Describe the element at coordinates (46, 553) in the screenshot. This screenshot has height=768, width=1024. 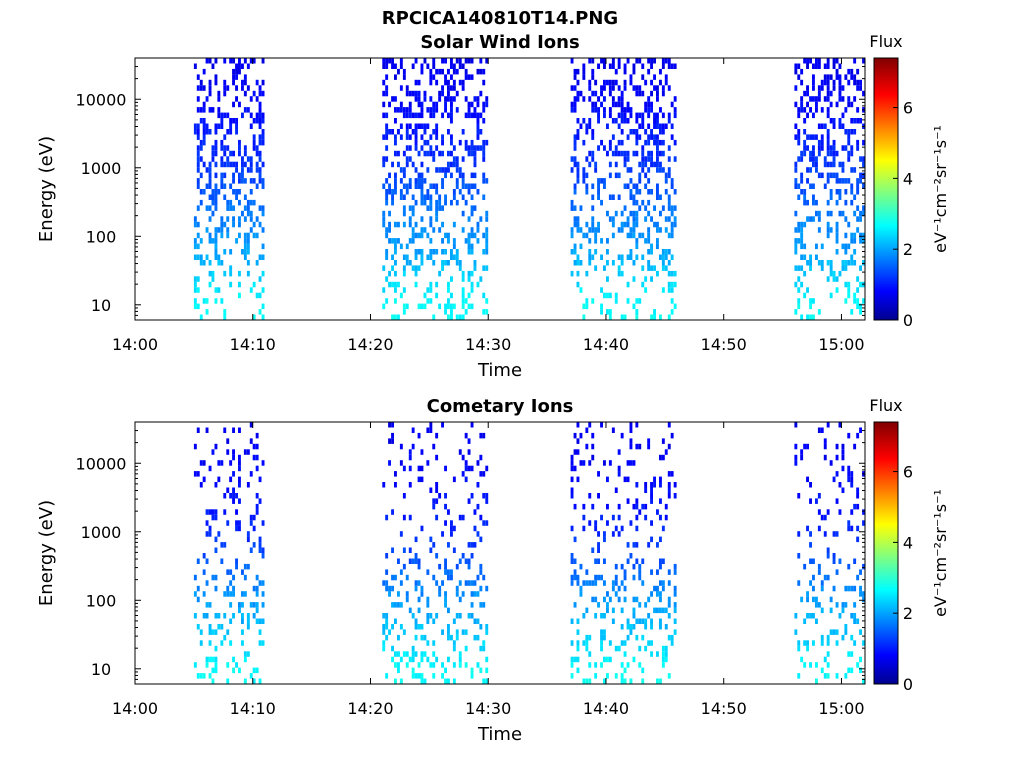
I see `y-axis-label: Energy (eV)` at that location.